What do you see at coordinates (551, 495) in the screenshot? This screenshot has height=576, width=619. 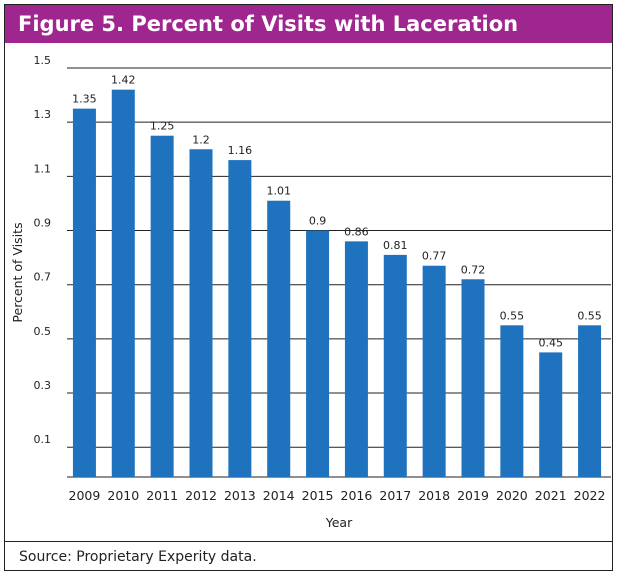 I see `x-tick-label: 2021` at bounding box center [551, 495].